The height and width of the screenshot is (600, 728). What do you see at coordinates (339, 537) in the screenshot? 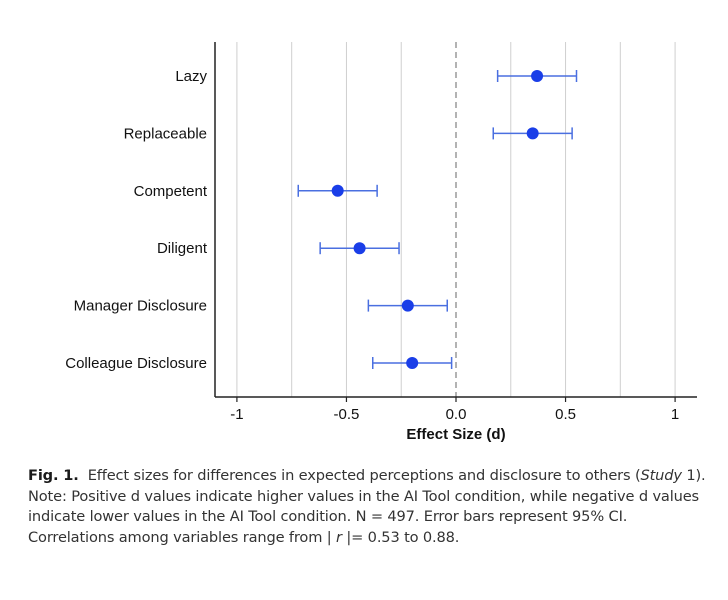
I see `caption-r-italic: r` at bounding box center [339, 537].